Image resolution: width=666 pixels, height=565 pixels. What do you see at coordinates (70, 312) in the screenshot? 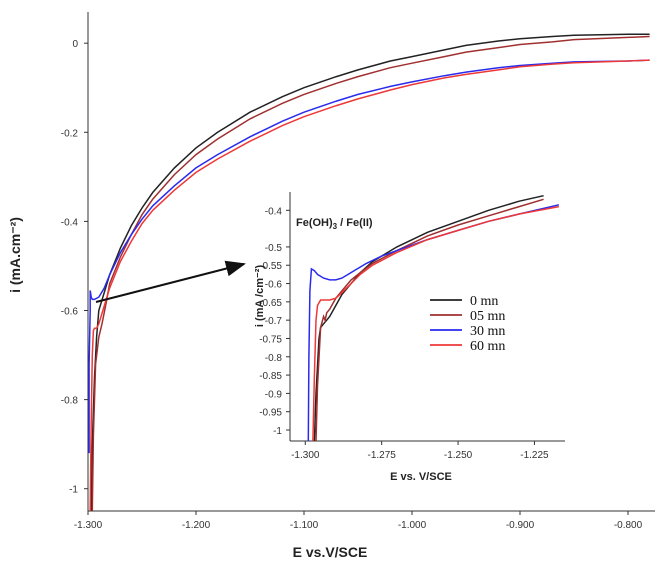
I see `main-y-tick-label: -0.6` at bounding box center [70, 312].